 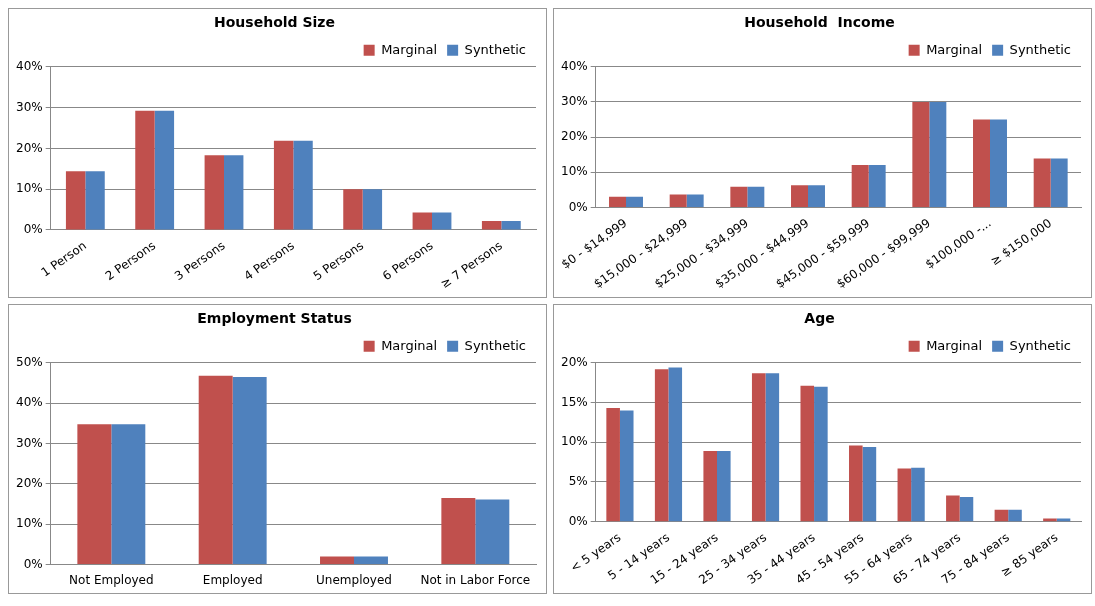 I want to click on chart-title: Age, so click(x=819, y=318).